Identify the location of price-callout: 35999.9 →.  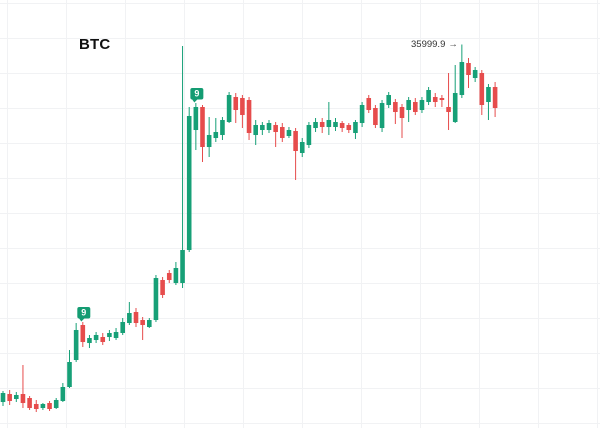
(434, 44).